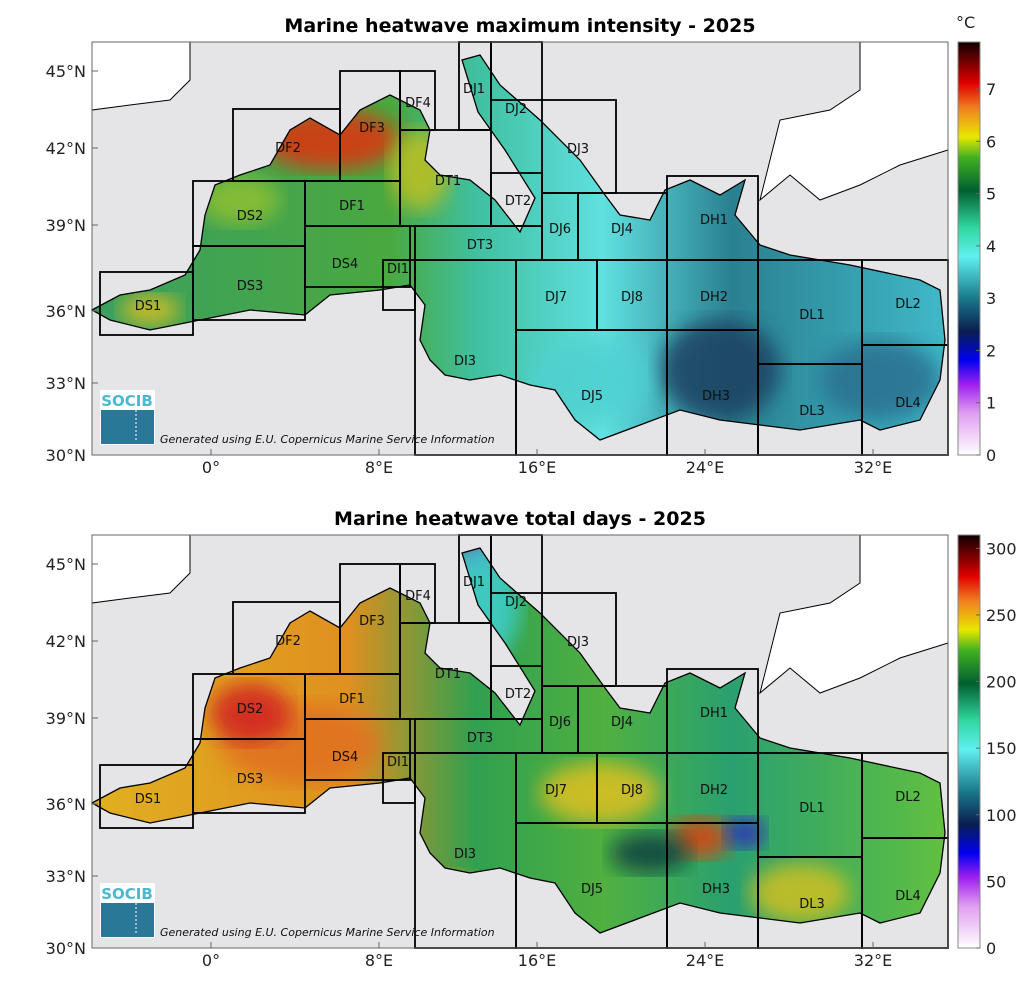  Describe the element at coordinates (480, 738) in the screenshot. I see `region-label: DT3` at that location.